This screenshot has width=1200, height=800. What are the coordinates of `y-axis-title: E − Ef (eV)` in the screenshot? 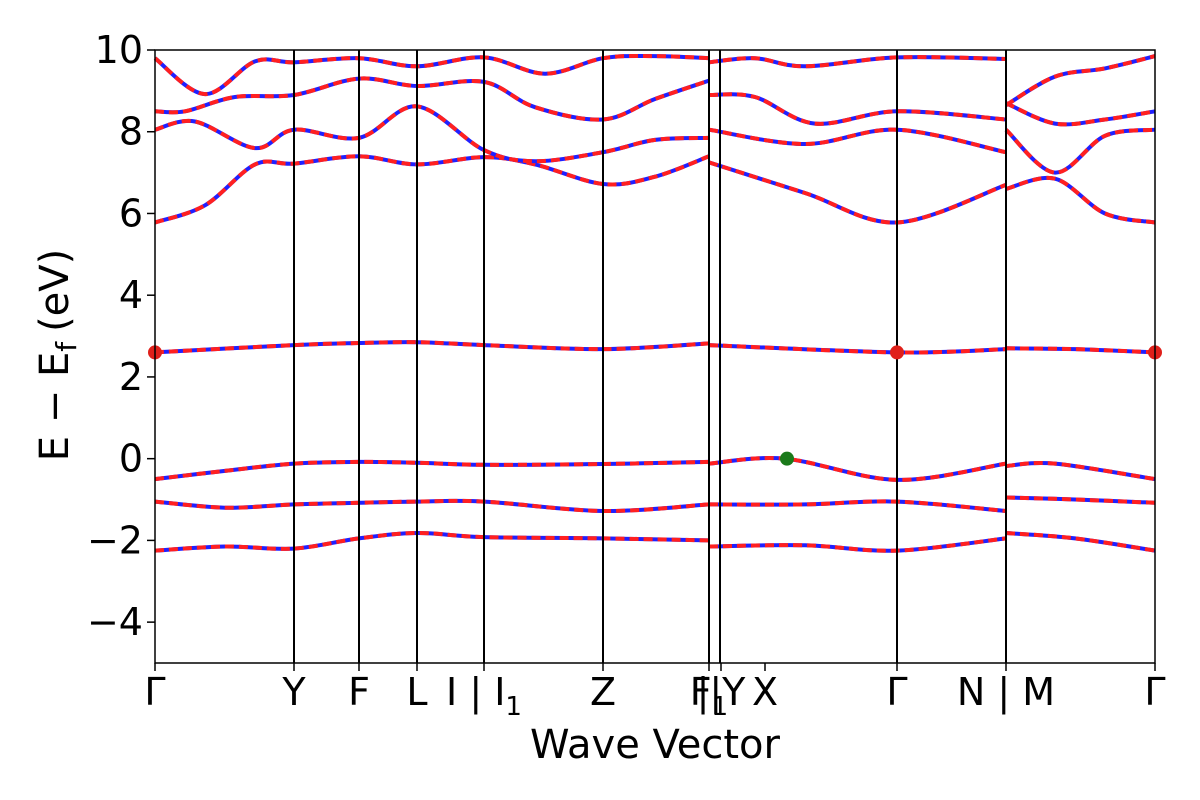 It's located at (57, 355).